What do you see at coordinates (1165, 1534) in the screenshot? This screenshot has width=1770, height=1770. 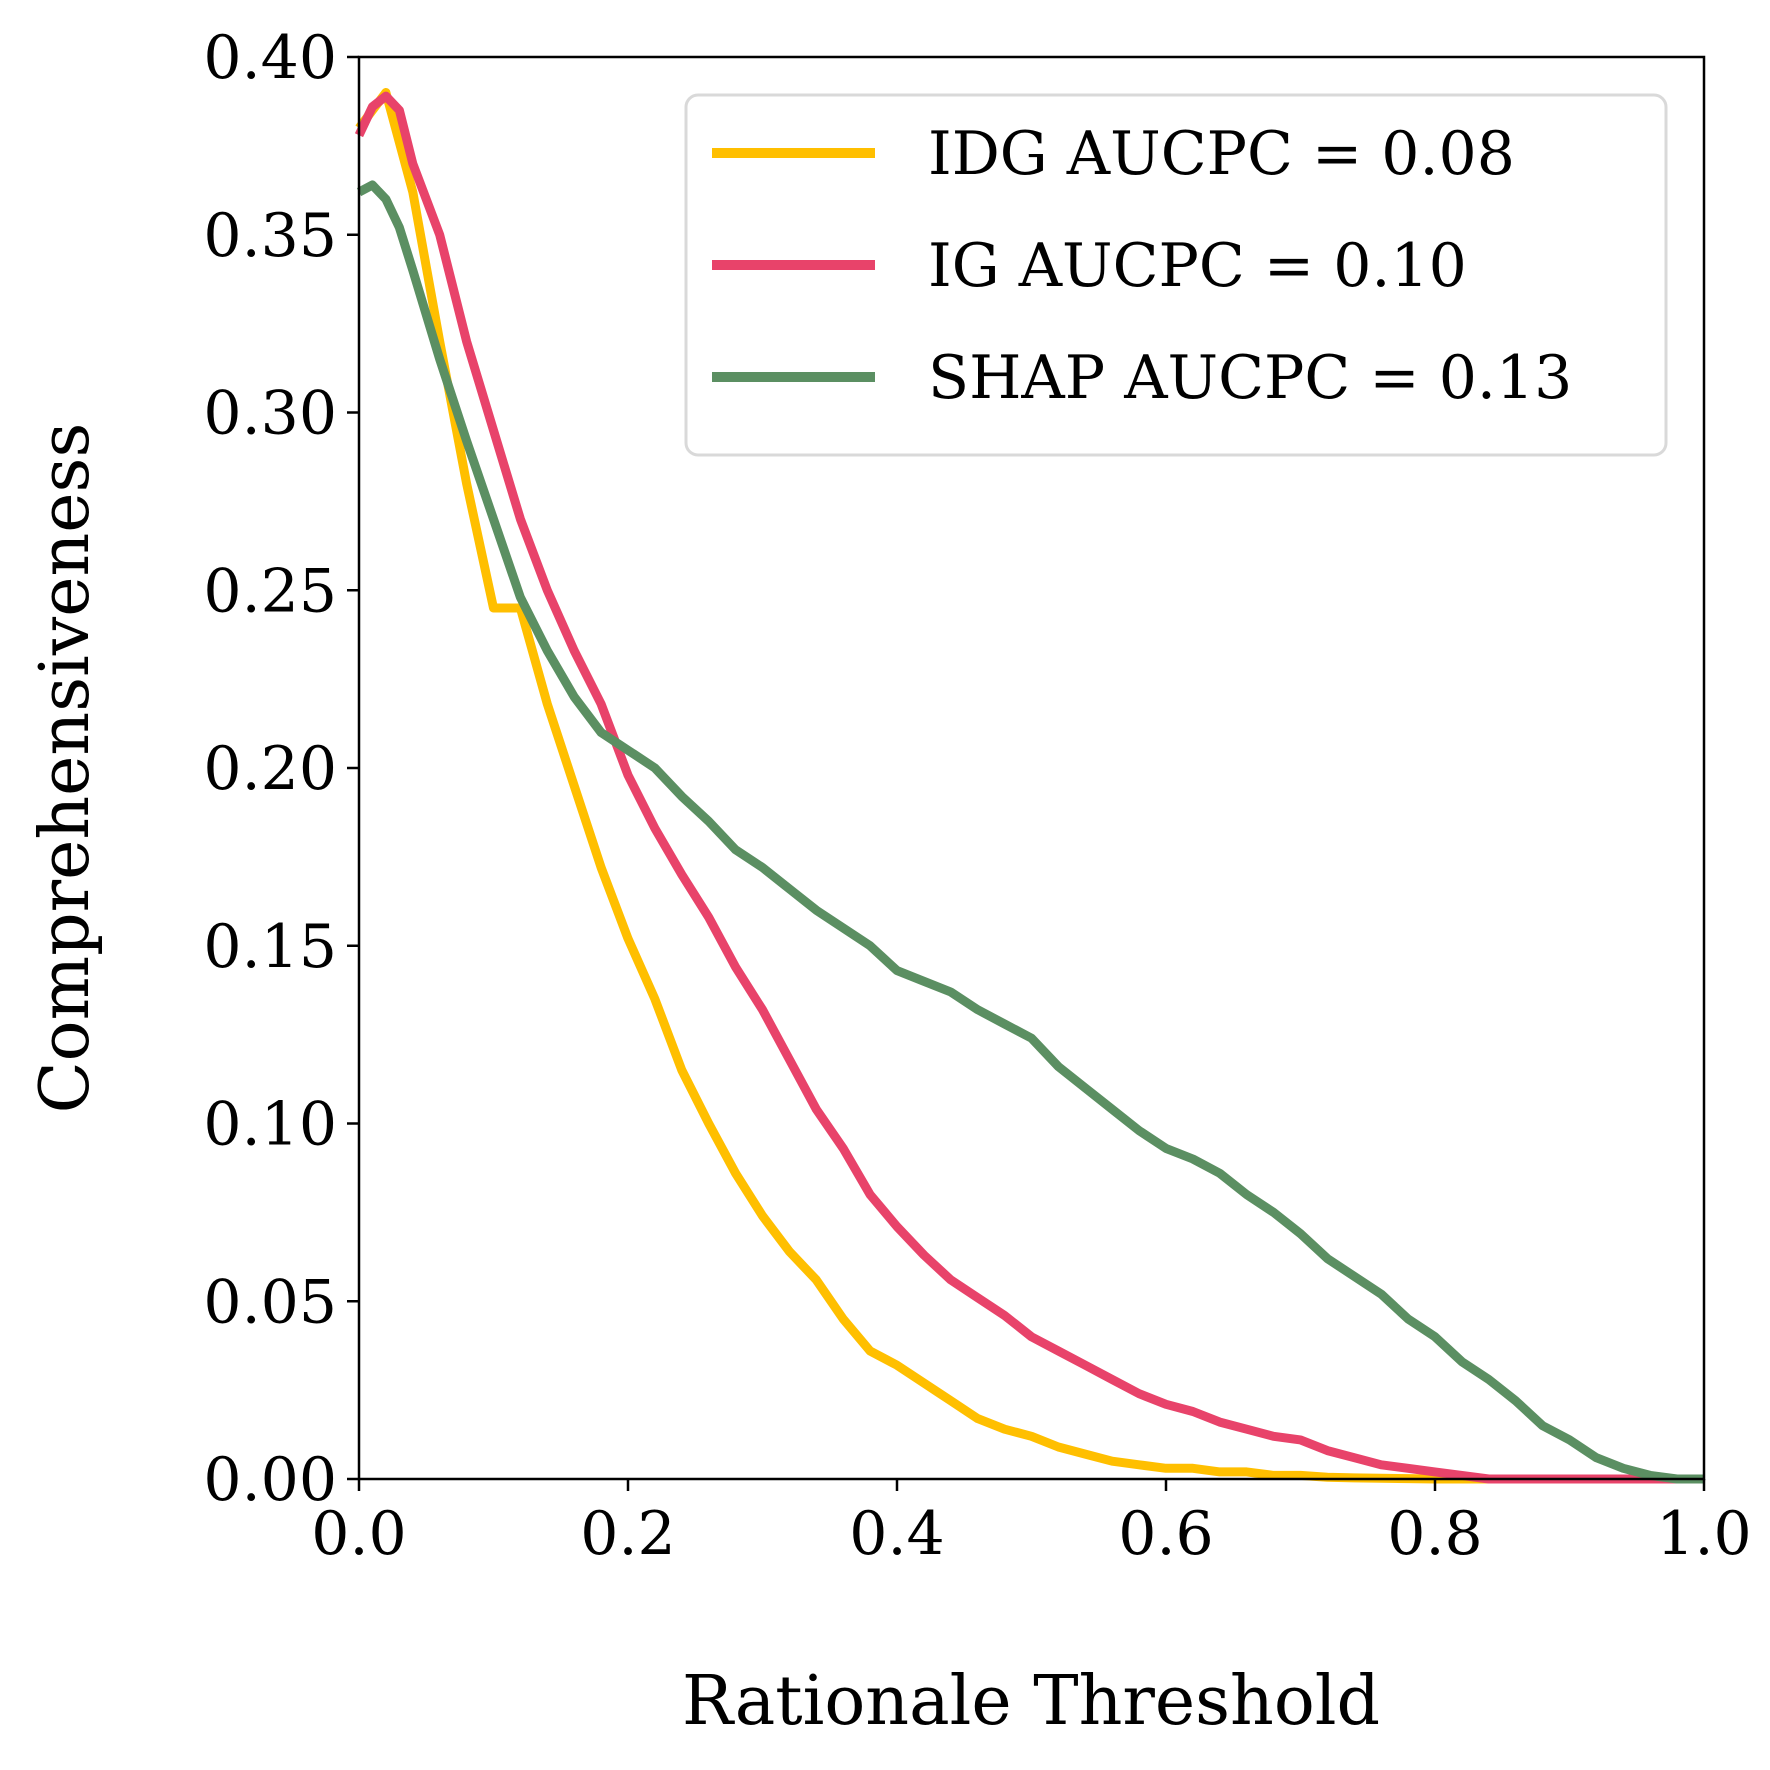 I see `x-tick-label: 0.6` at bounding box center [1165, 1534].